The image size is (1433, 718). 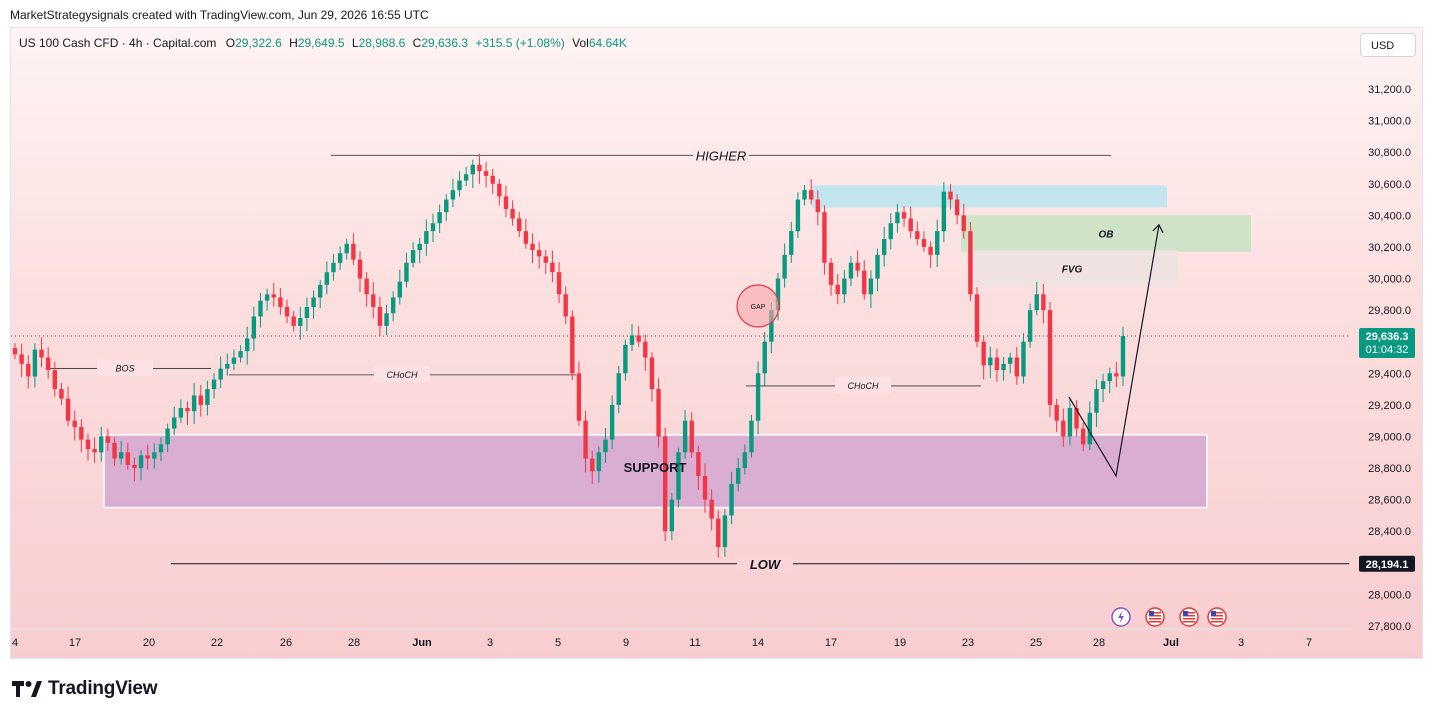 I want to click on y-tick-label: 29,400.0, so click(x=1389, y=374).